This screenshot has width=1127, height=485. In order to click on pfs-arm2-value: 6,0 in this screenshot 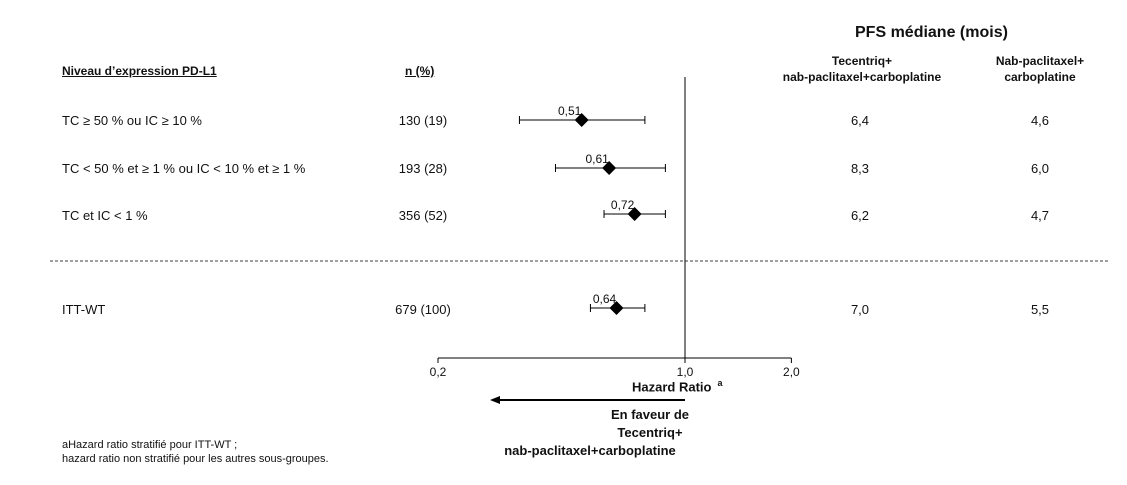, I will do `click(1040, 168)`.